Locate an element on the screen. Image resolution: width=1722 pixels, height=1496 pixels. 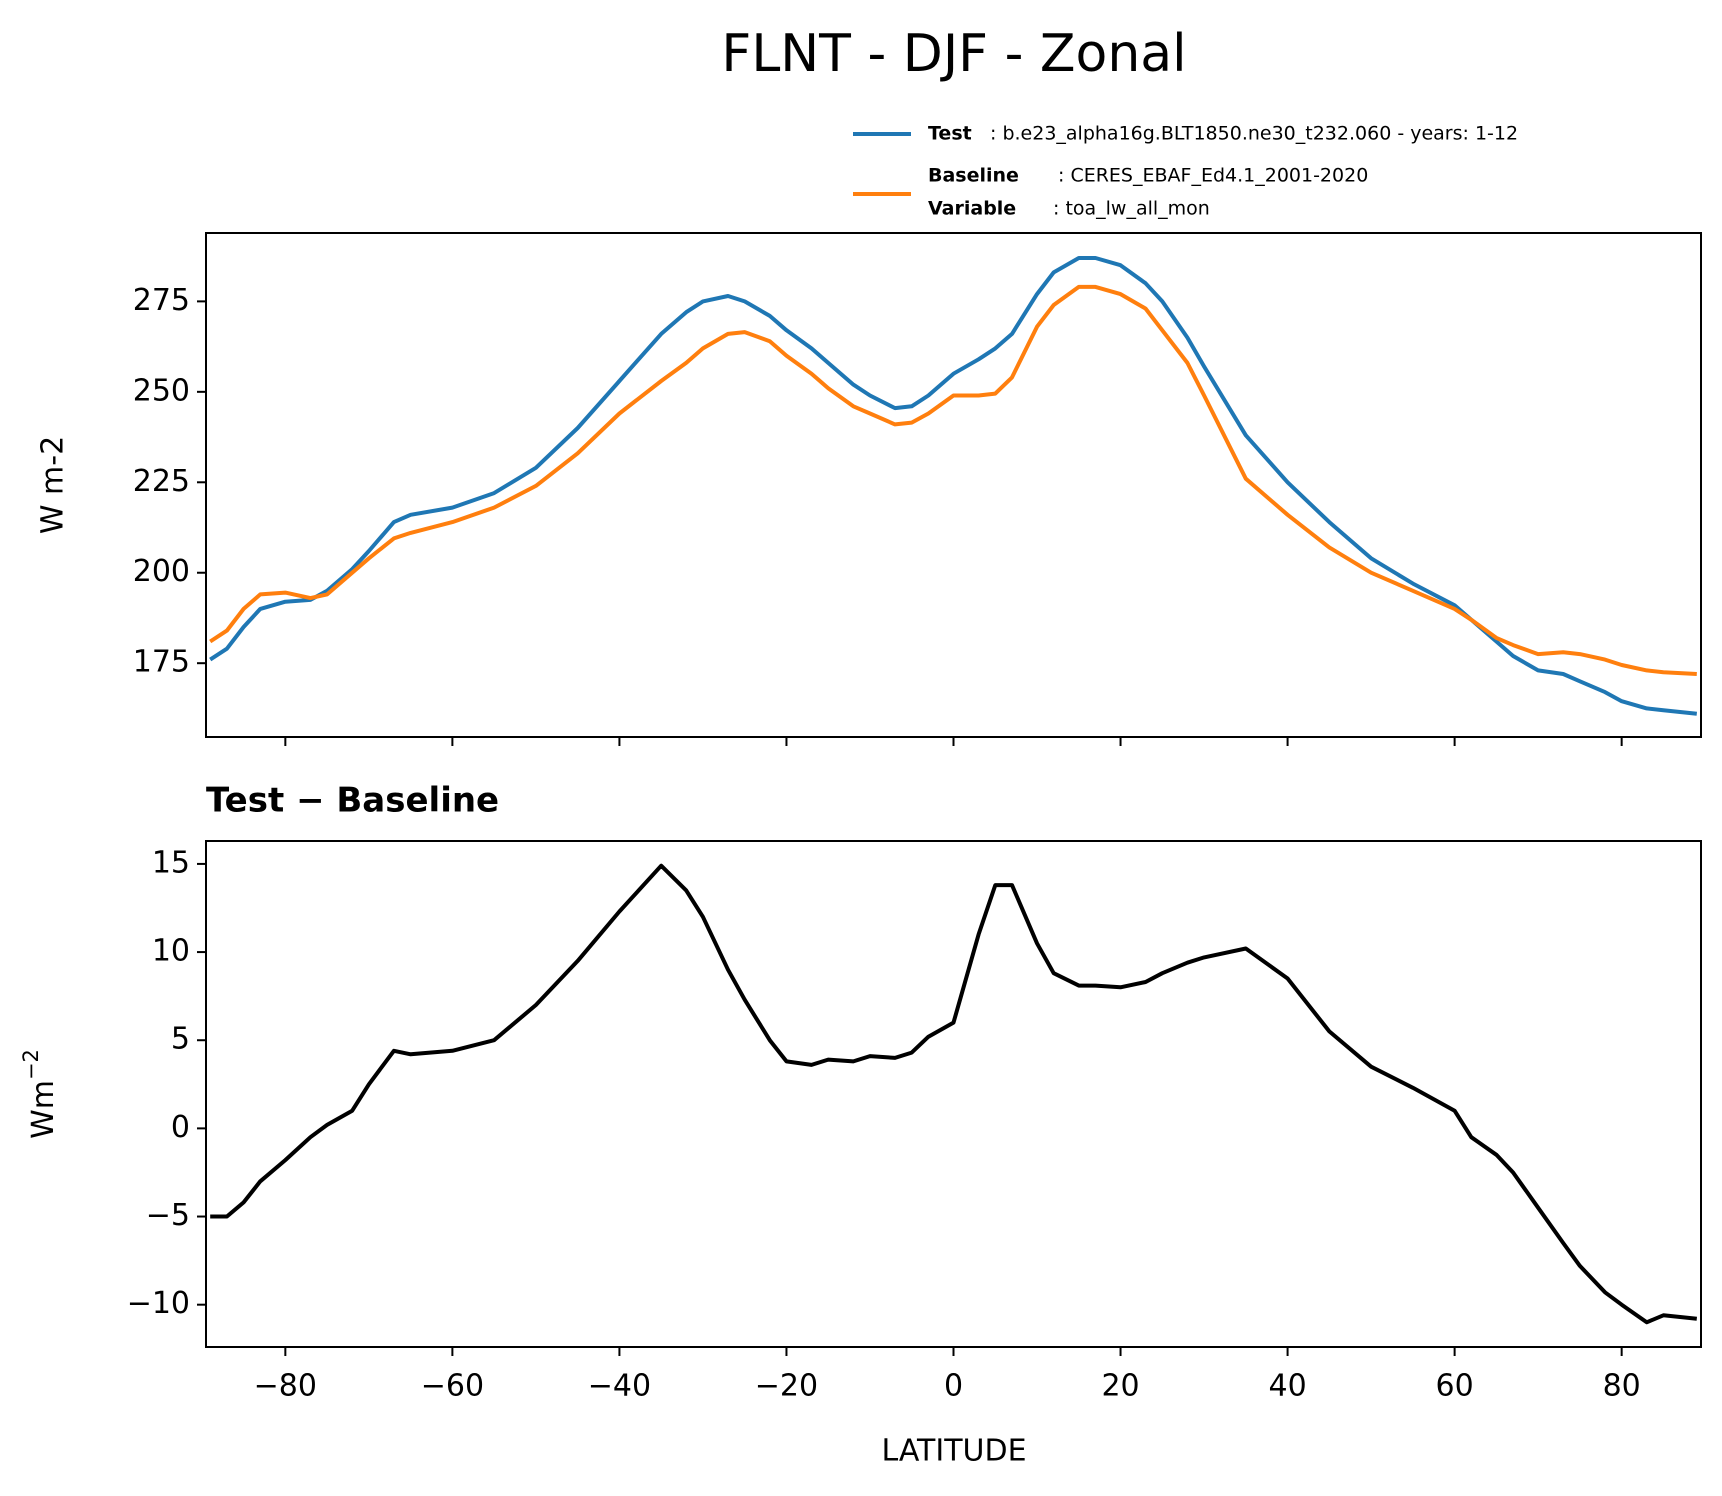
y-tick-label: 275 is located at coordinates (161, 300).